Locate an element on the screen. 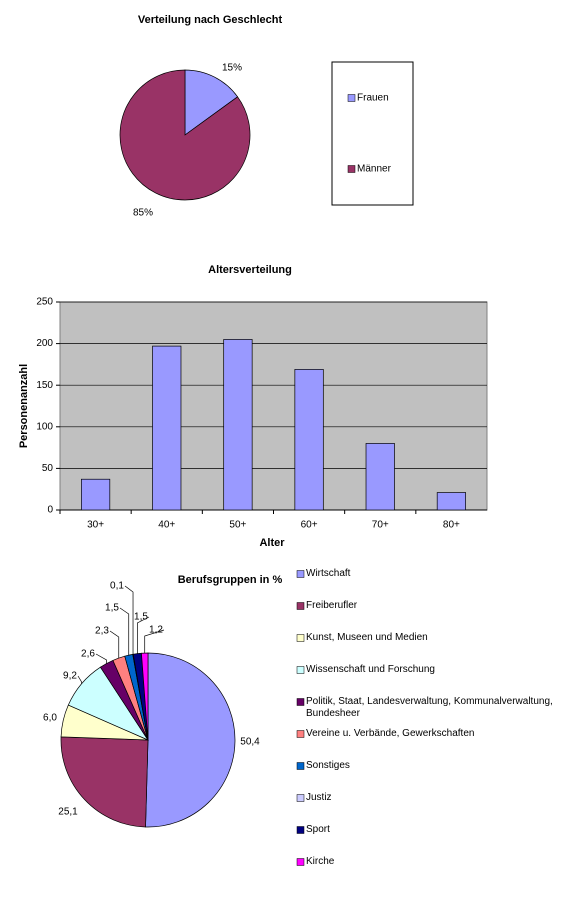 This screenshot has height=900, width=577. x-tick-label: 60+ is located at coordinates (309, 525).